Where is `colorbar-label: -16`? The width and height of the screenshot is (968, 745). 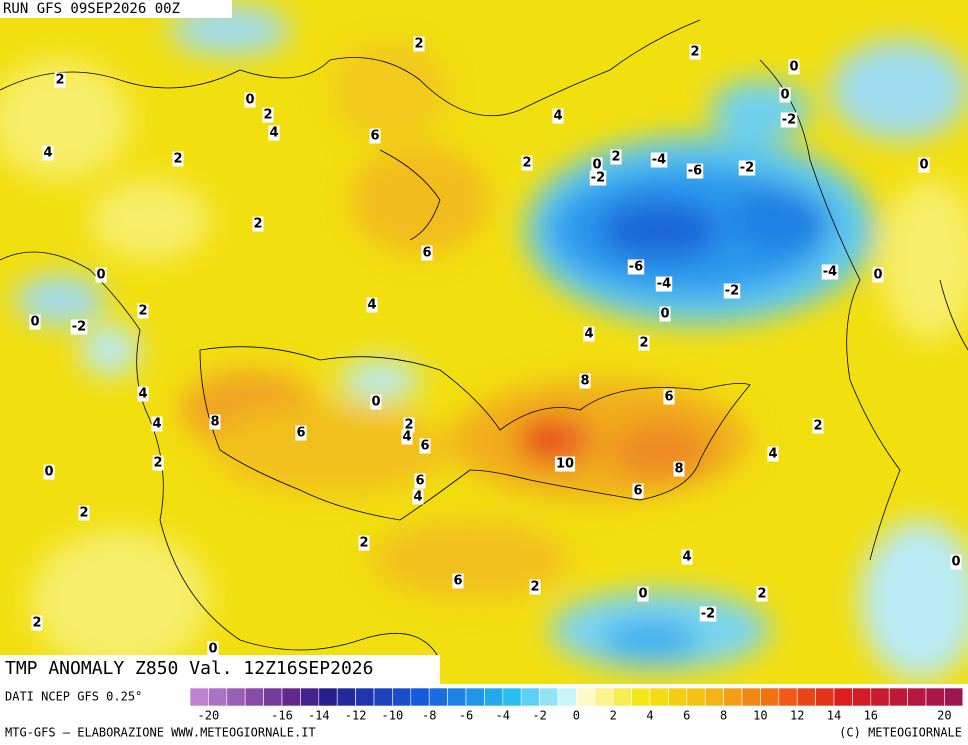 colorbar-label: -16 is located at coordinates (282, 716).